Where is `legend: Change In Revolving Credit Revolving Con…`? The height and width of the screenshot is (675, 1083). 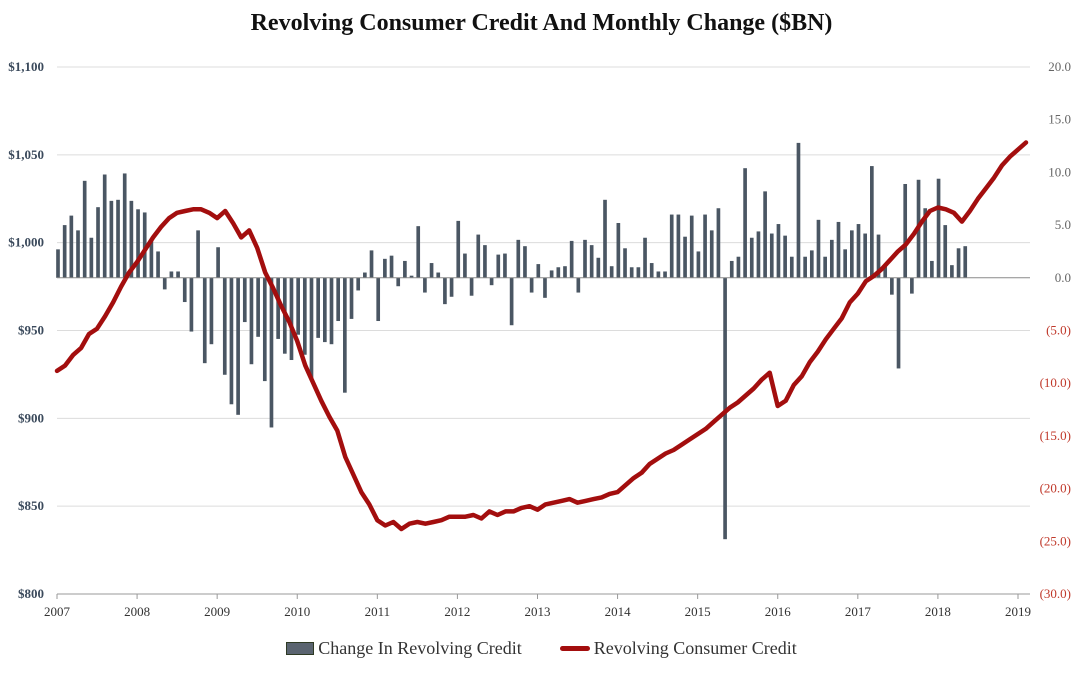
legend: Change In Revolving Credit Revolving Con… is located at coordinates (541, 648).